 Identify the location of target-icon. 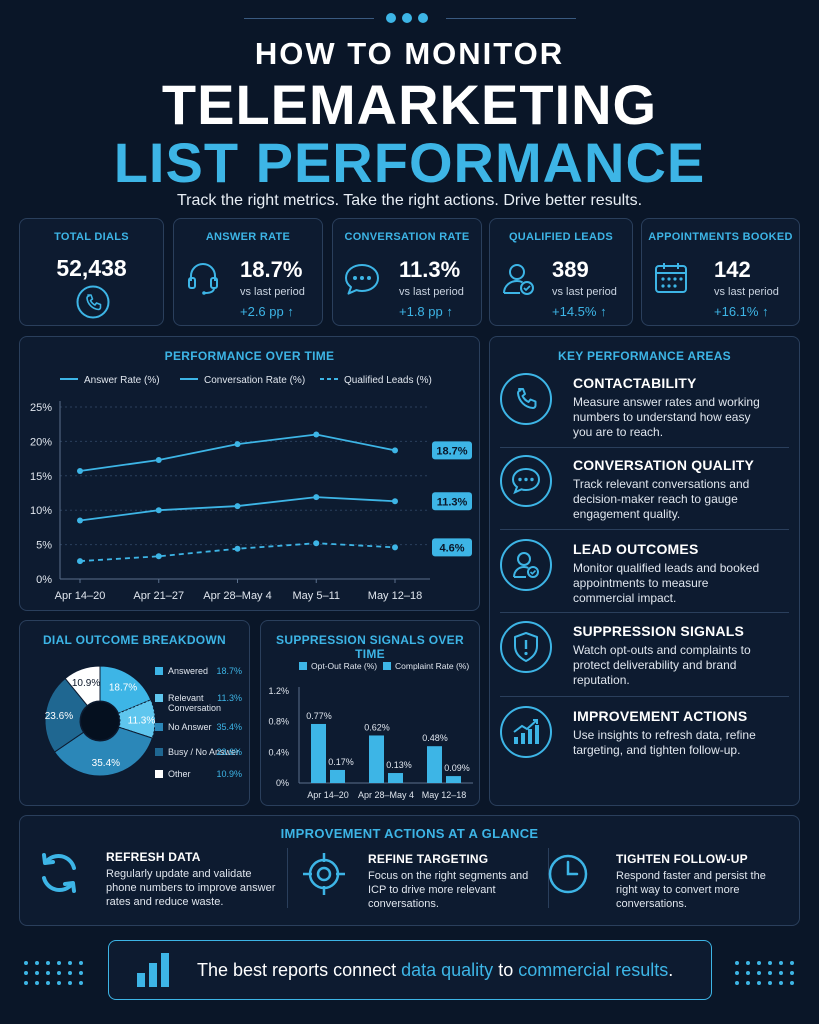
(324, 874).